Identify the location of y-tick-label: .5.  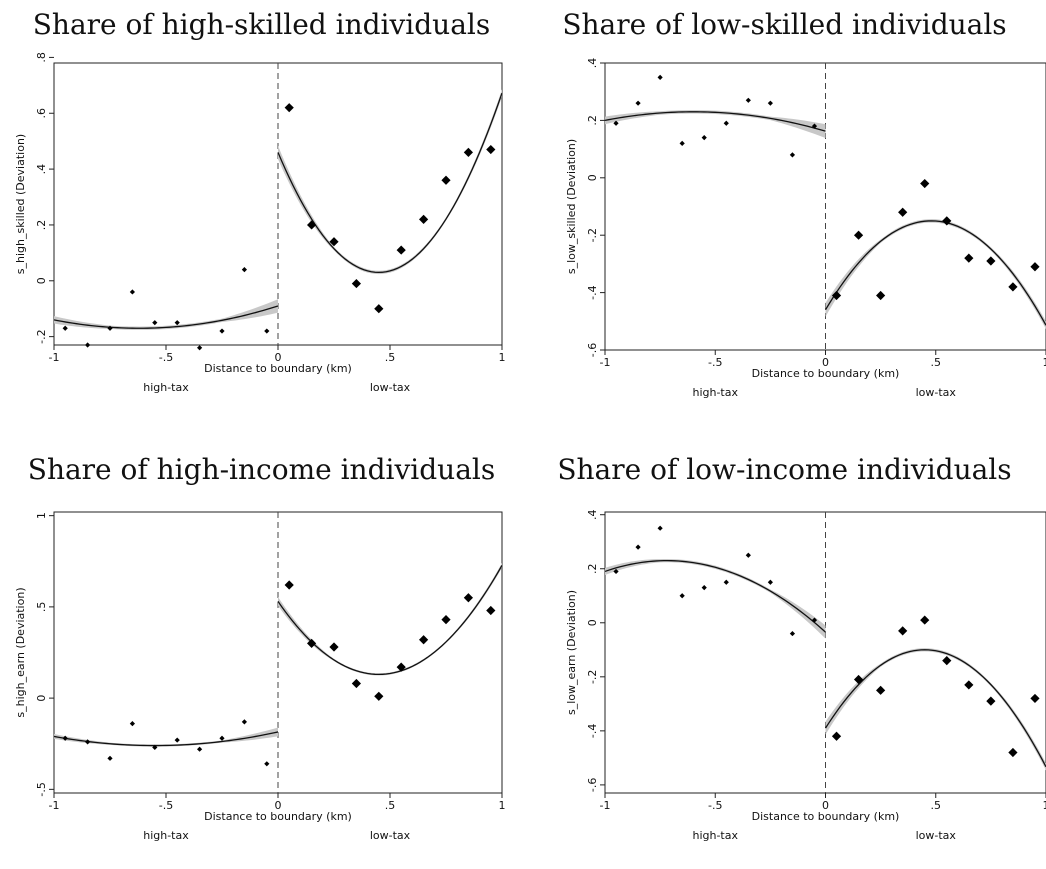
(41, 607).